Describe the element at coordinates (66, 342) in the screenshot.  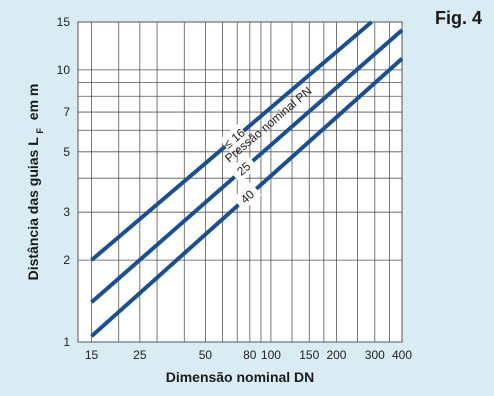
I see `y-tick-label: 1` at that location.